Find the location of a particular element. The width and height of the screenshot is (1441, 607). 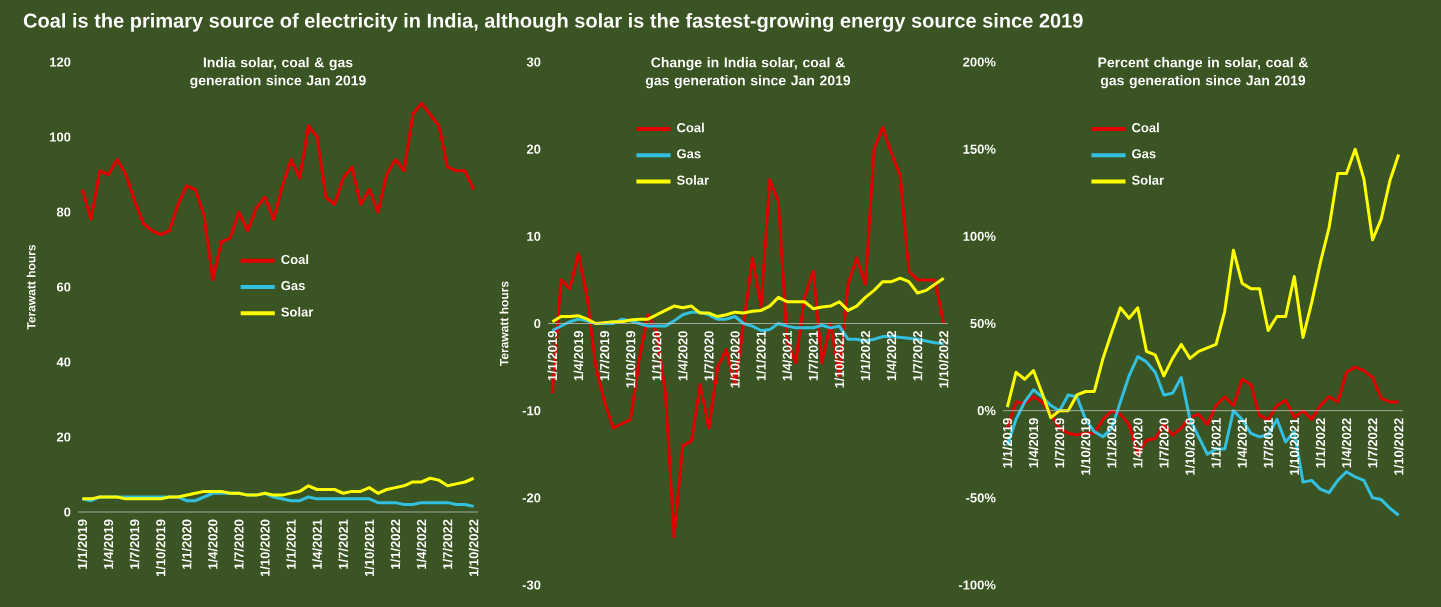

y-tick-label: 100 is located at coordinates (60, 137).